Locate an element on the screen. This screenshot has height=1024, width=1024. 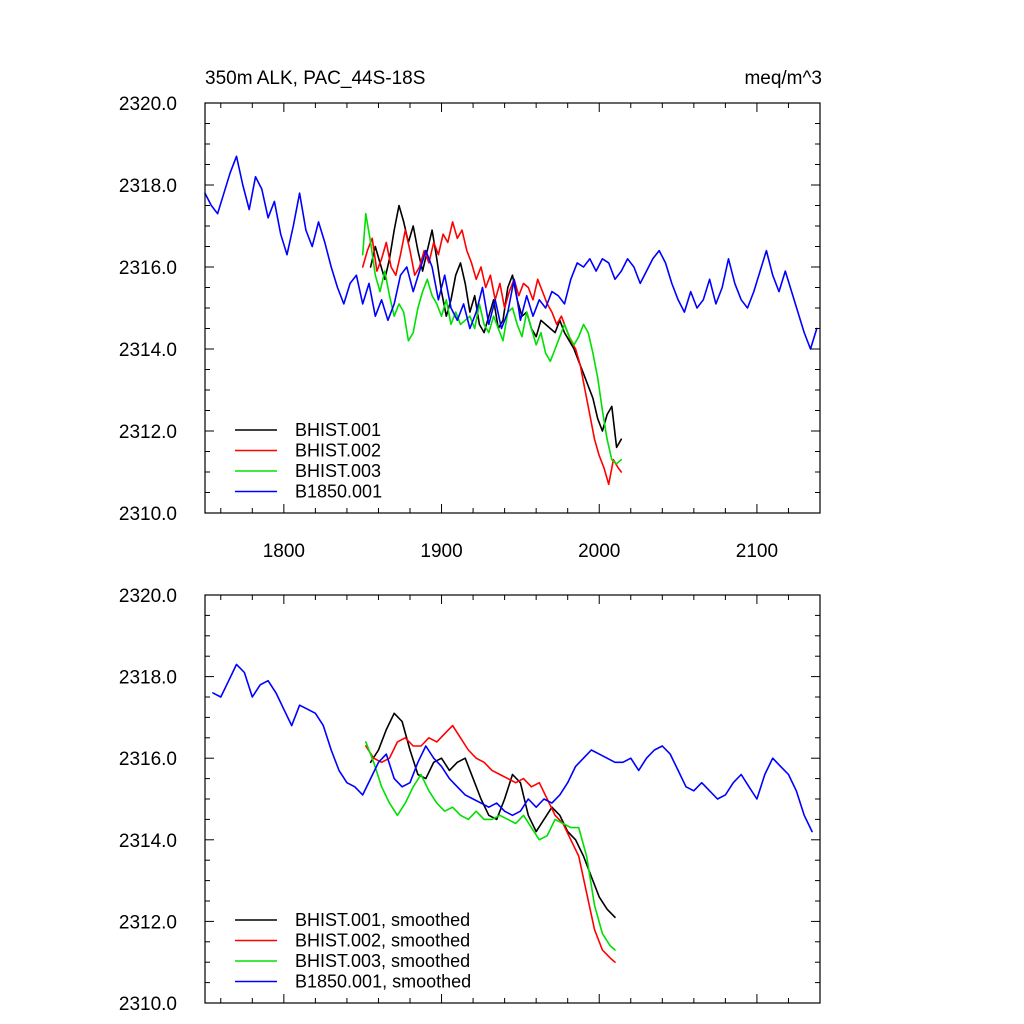
x-tick-label: 1800 is located at coordinates (284, 551).